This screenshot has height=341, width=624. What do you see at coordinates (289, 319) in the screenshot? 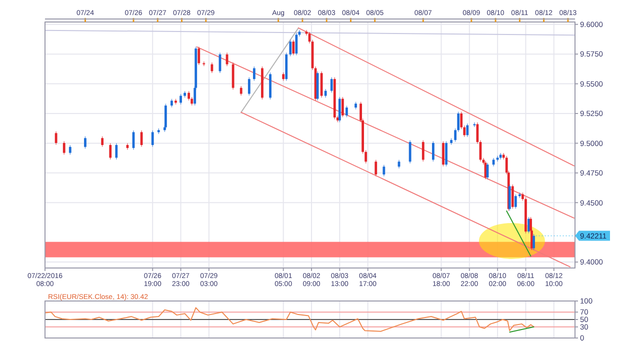
I see `line-series` at bounding box center [289, 319].